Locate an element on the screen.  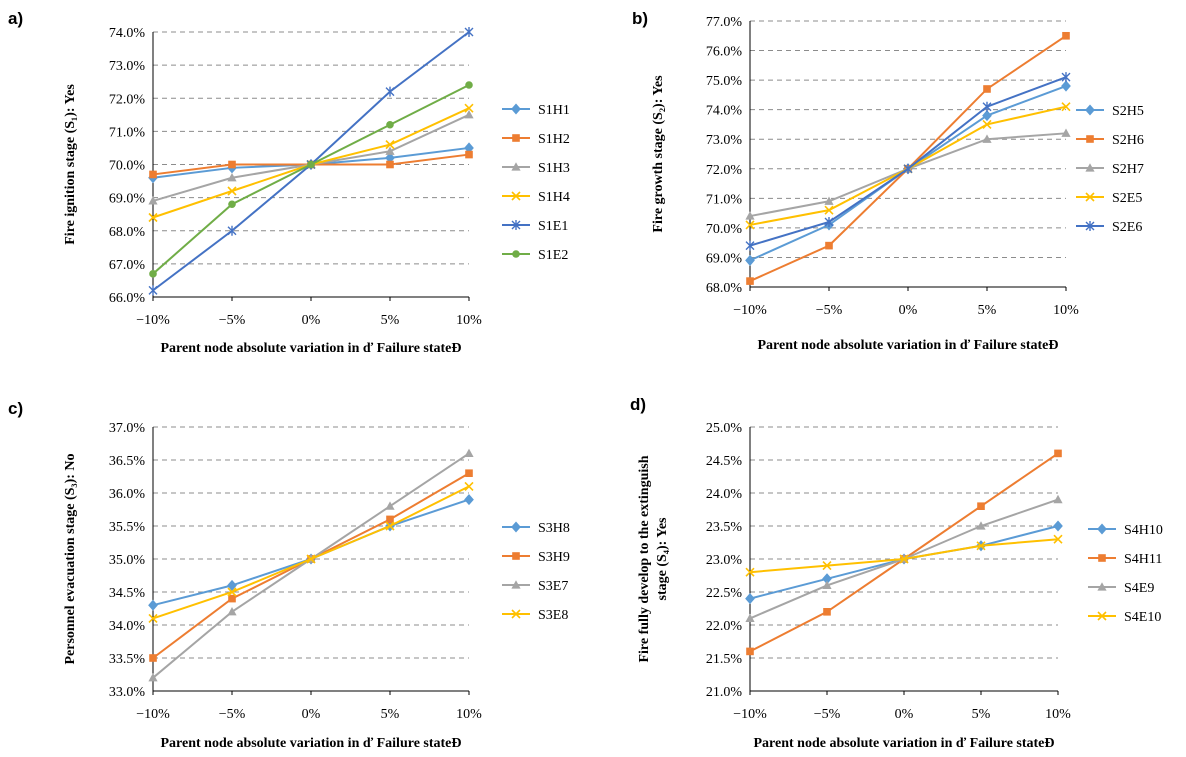
series-S2E6 is located at coordinates (908, 161).